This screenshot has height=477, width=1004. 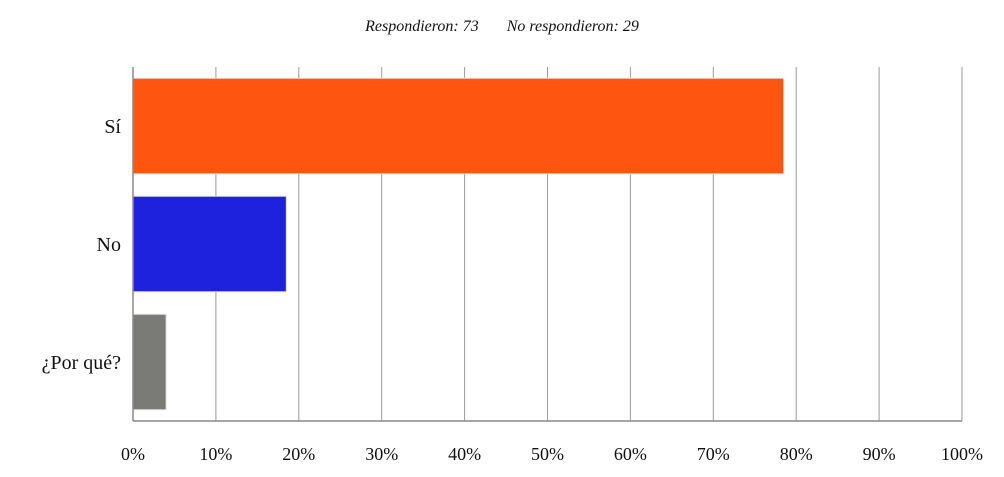 I want to click on x-tick-label: 10%, so click(x=215, y=454).